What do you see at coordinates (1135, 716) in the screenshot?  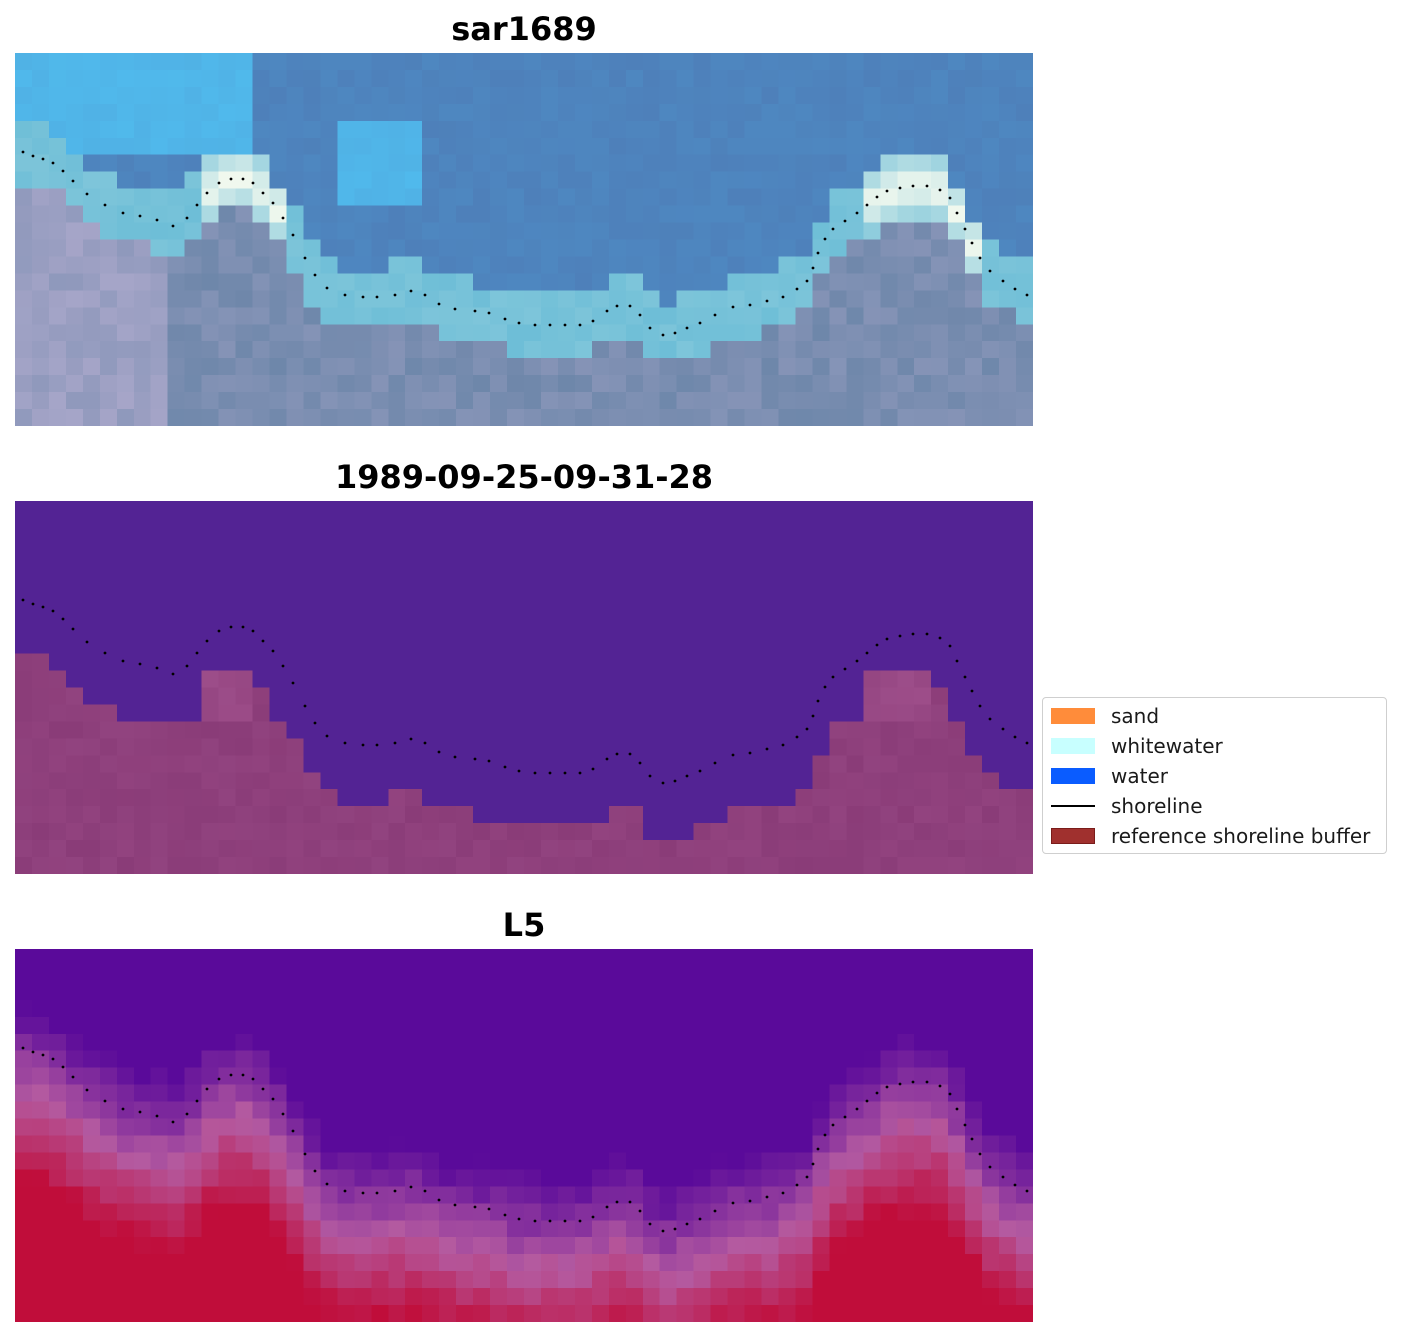 I see `legend-label: sand` at bounding box center [1135, 716].